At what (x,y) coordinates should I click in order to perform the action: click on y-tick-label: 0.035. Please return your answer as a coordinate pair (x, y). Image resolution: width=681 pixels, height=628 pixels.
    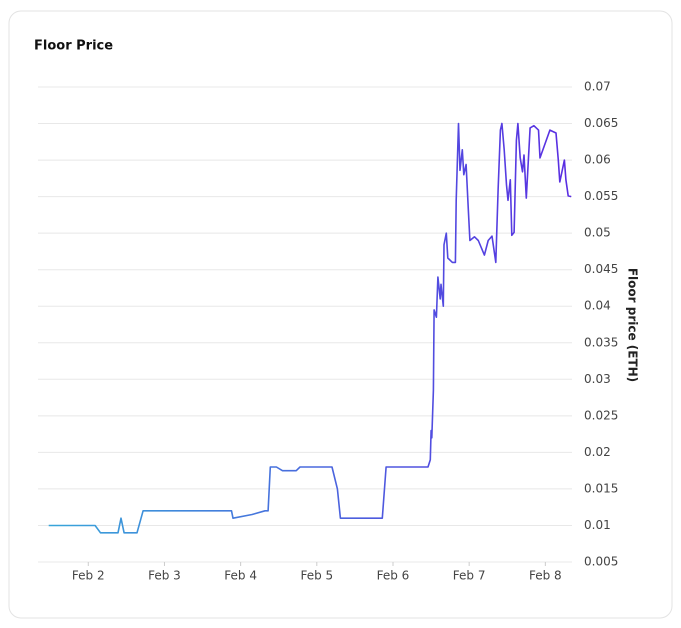
    Looking at the image, I should click on (601, 342).